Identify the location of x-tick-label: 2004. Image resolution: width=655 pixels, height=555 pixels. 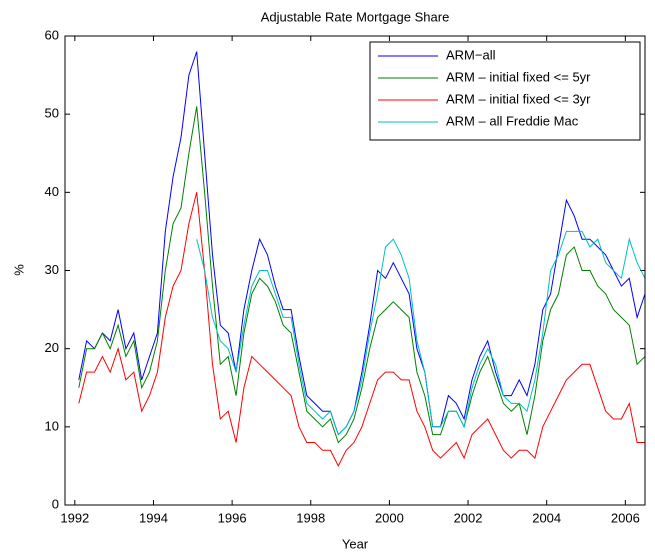
(546, 517).